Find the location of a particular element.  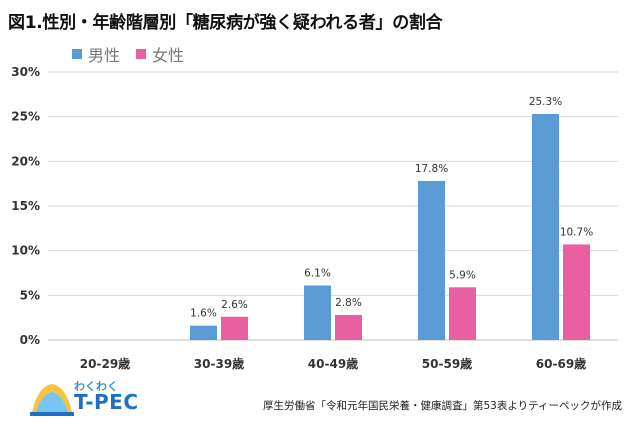

legend-label-male: 男性 is located at coordinates (104, 55).